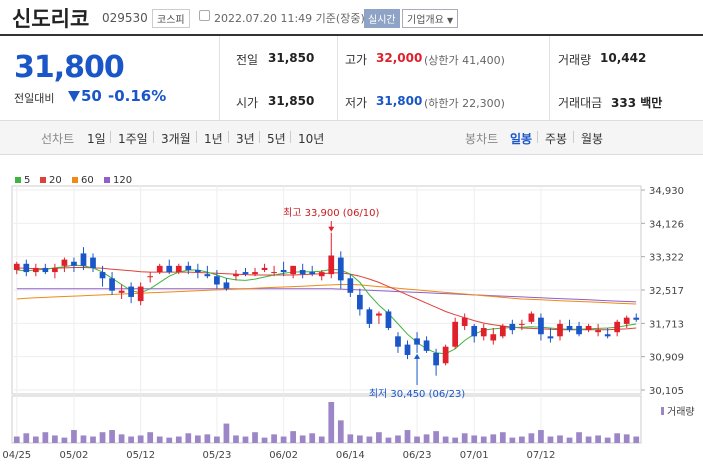 This screenshot has height=466, width=703. I want to click on stock-name: 신도리코, so click(51, 19).